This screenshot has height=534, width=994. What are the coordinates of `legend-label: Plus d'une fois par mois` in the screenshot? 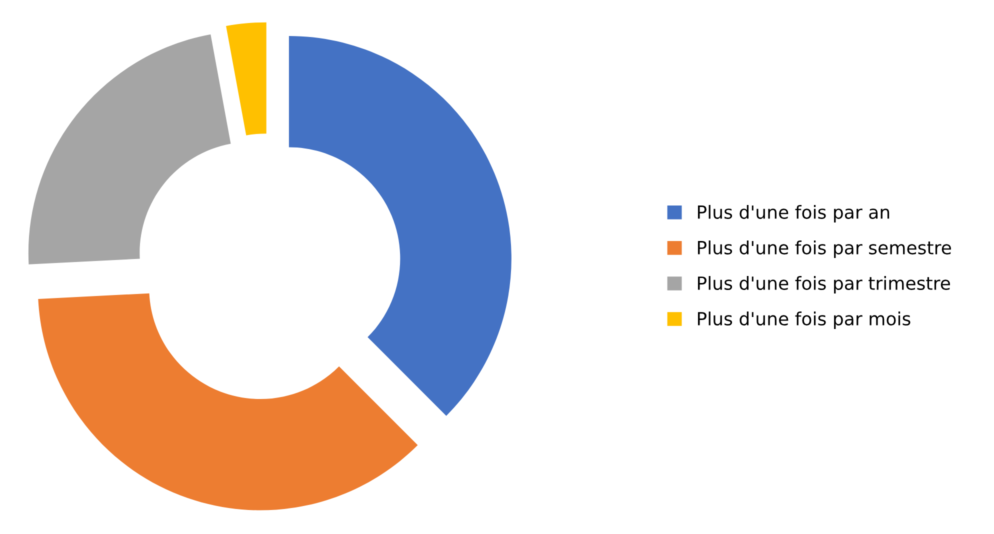 It's located at (804, 321).